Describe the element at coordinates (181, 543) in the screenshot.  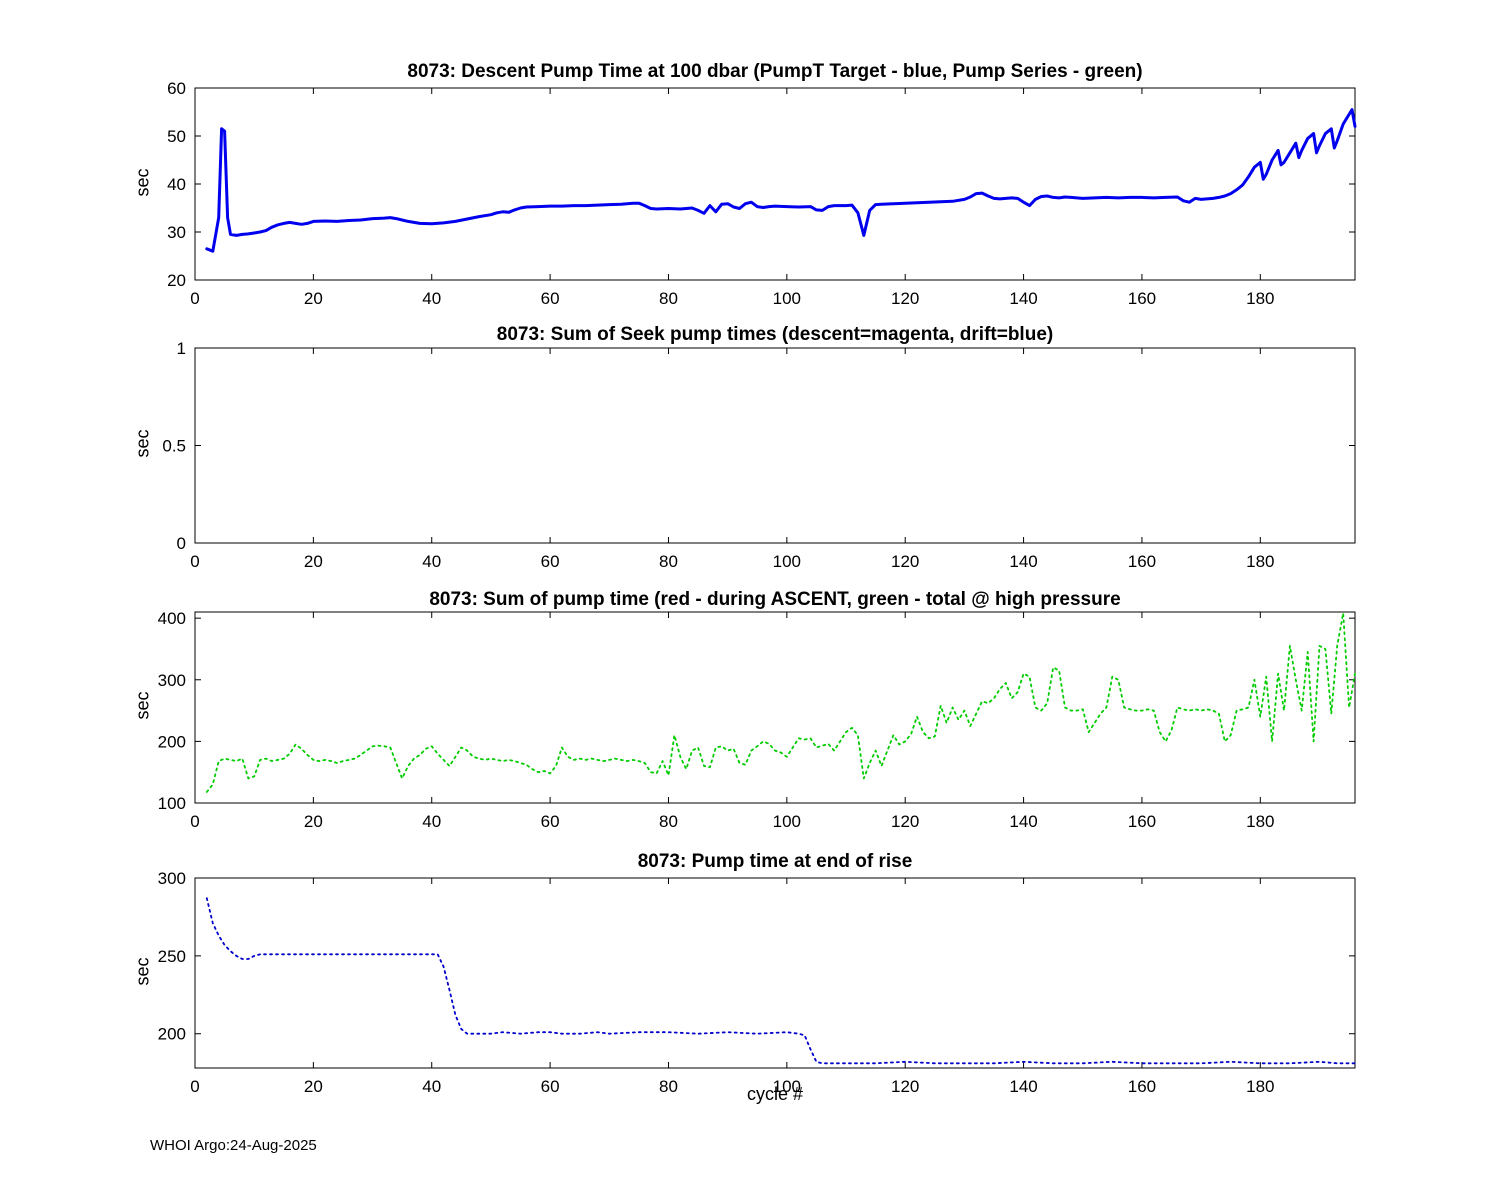
I see `y-tick-label: 0` at that location.